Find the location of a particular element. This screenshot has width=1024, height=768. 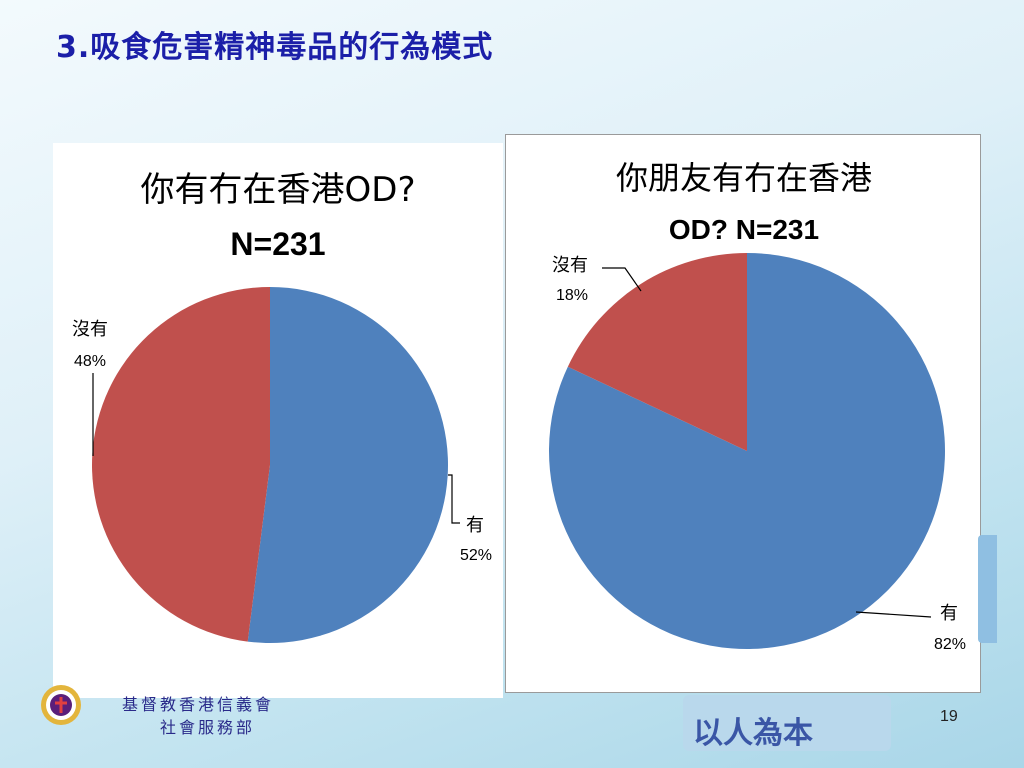

motto-banner is located at coordinates (787, 723).